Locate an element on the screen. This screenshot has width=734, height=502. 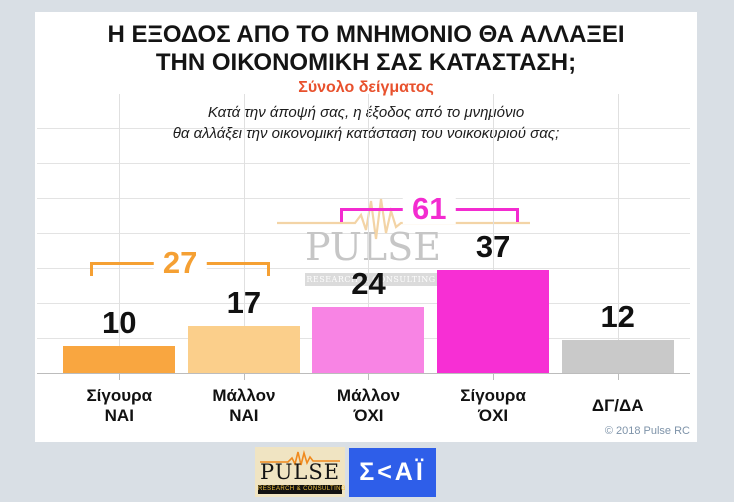
value-label: 17 is located at coordinates (244, 303).